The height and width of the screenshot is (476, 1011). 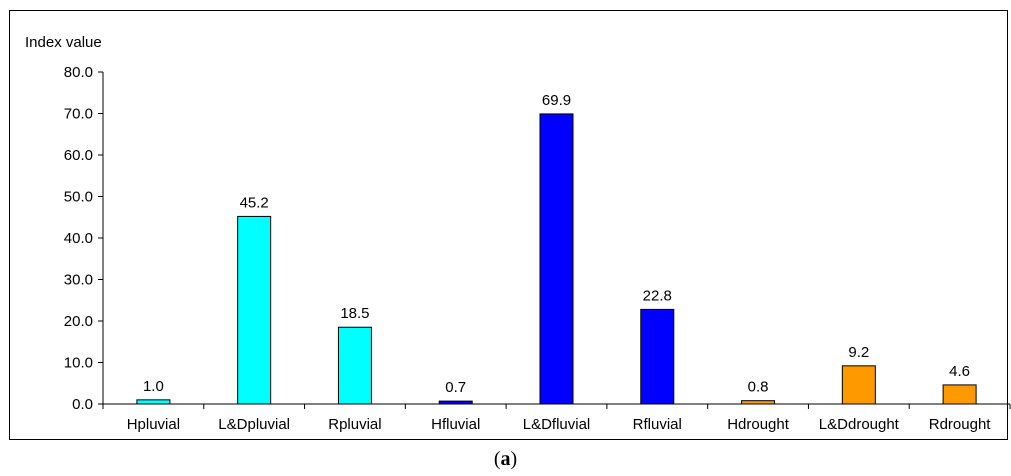 I want to click on x-category-label: Hfluvial, so click(x=455, y=424).